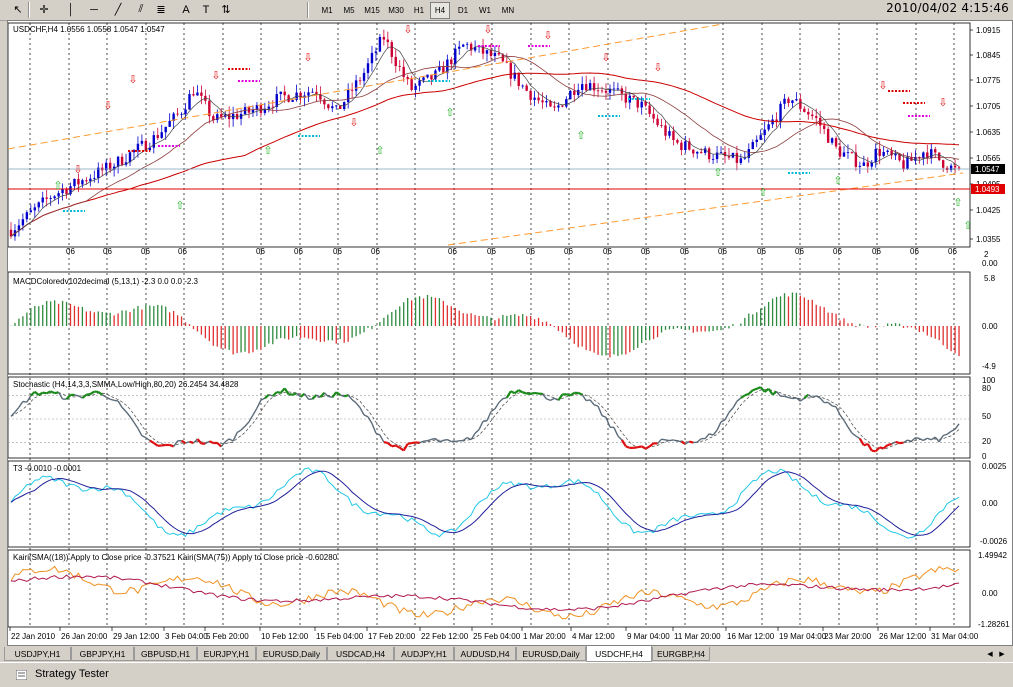 This screenshot has width=1013, height=687. What do you see at coordinates (990, 593) in the screenshot?
I see `kairi-scale-label: 0.00` at bounding box center [990, 593].